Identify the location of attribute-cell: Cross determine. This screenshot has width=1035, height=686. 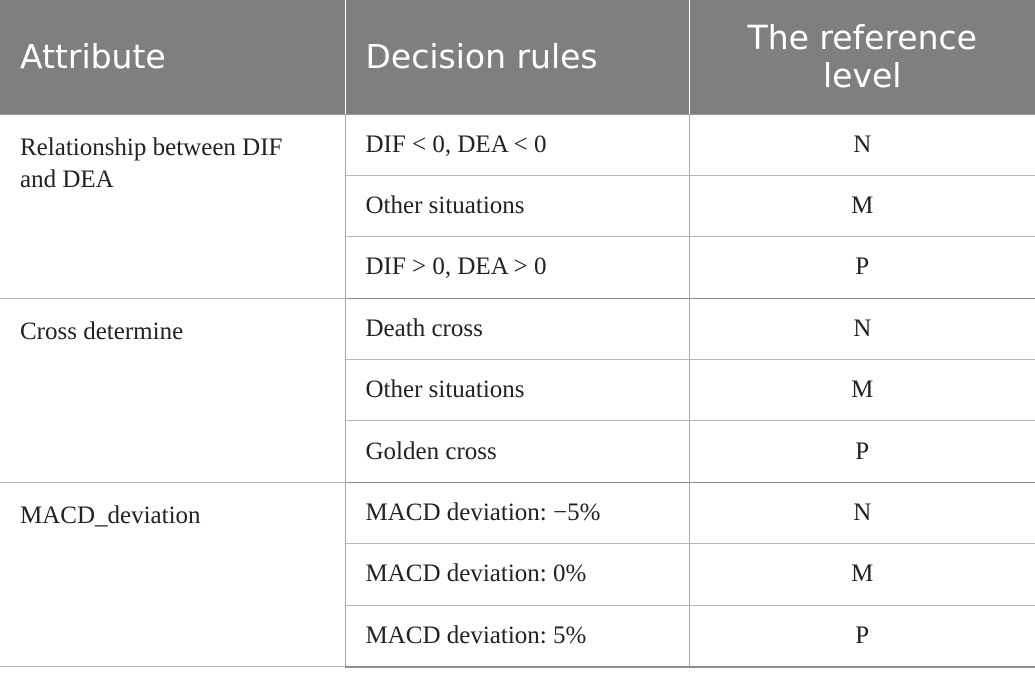
(173, 390).